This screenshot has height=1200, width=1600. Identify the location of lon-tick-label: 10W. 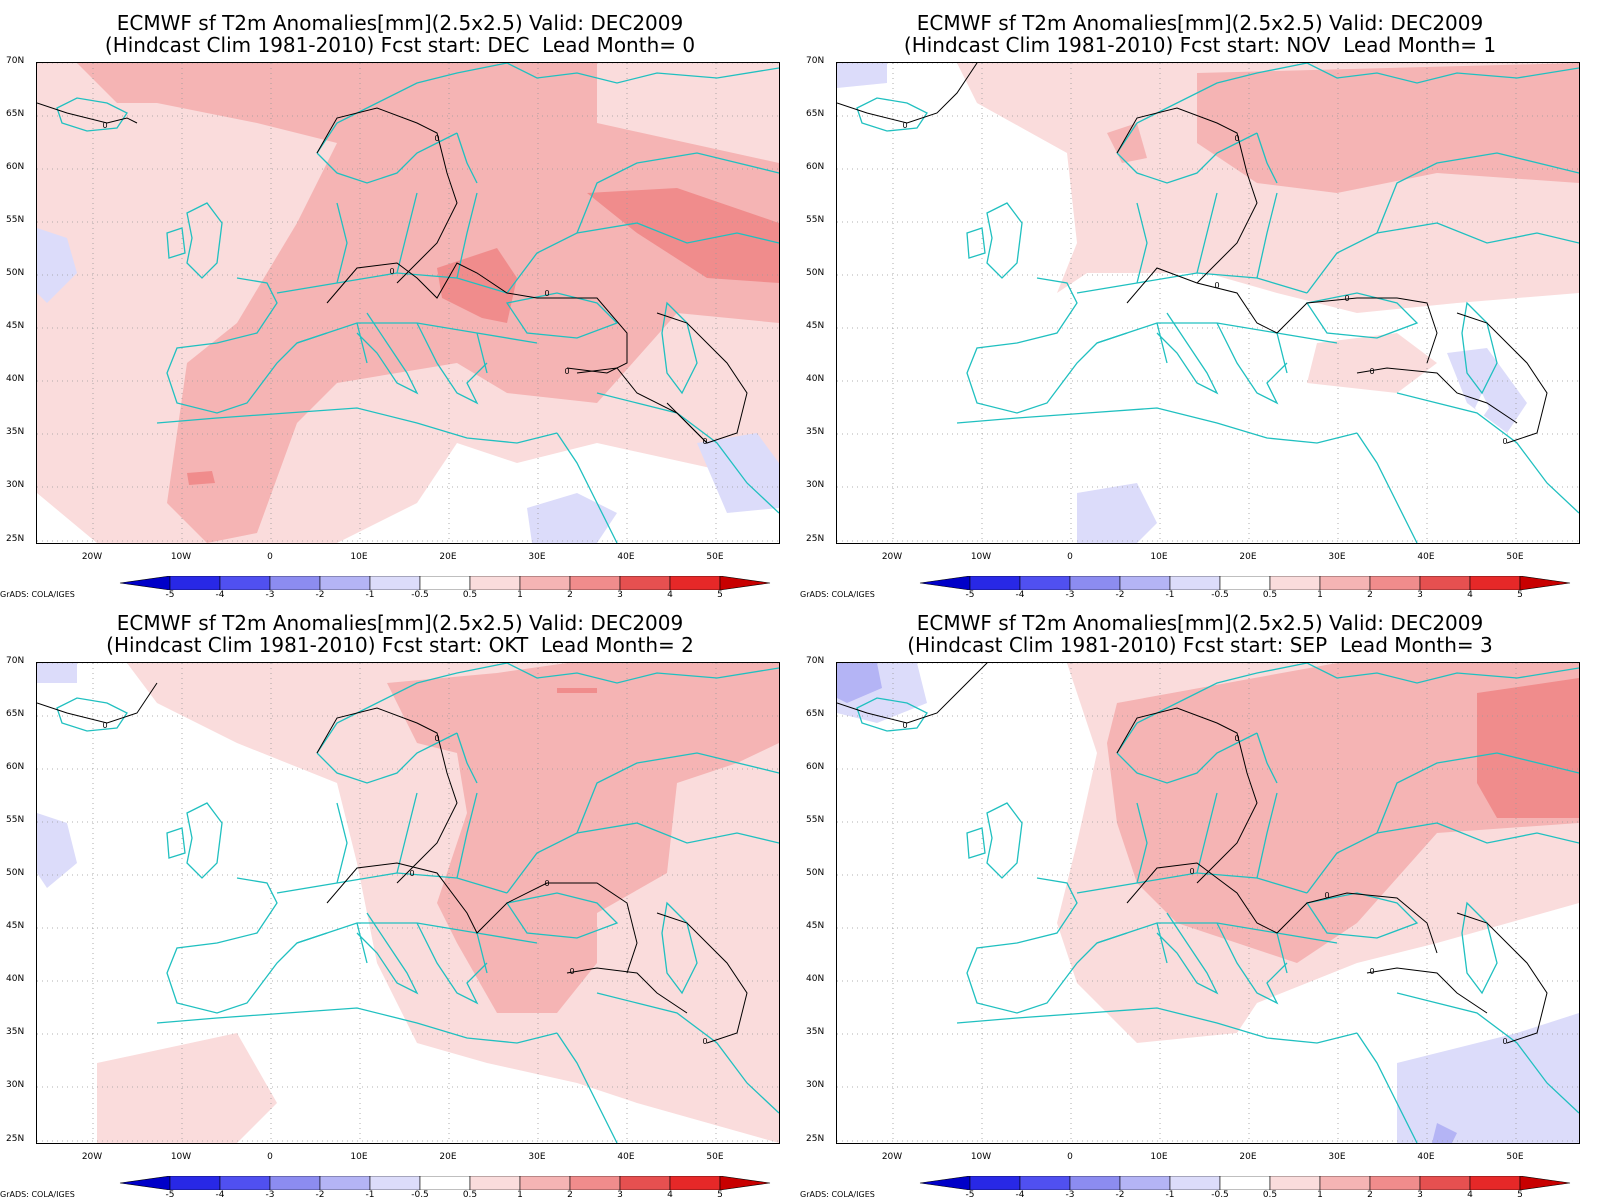
(181, 557).